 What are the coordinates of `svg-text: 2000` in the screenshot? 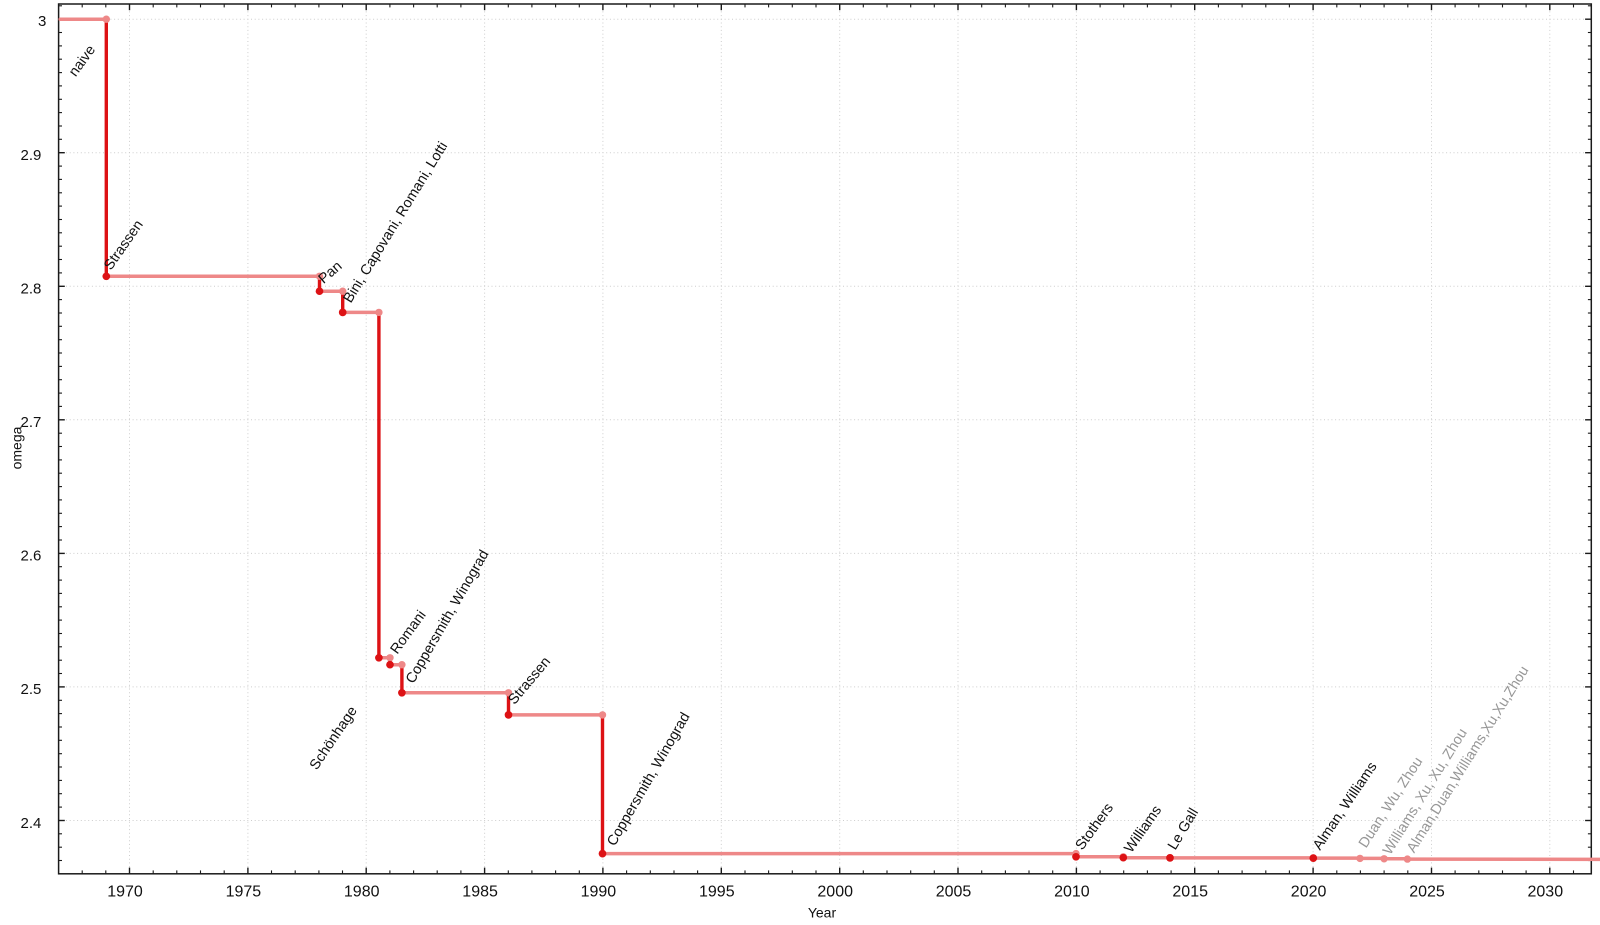 It's located at (835, 892).